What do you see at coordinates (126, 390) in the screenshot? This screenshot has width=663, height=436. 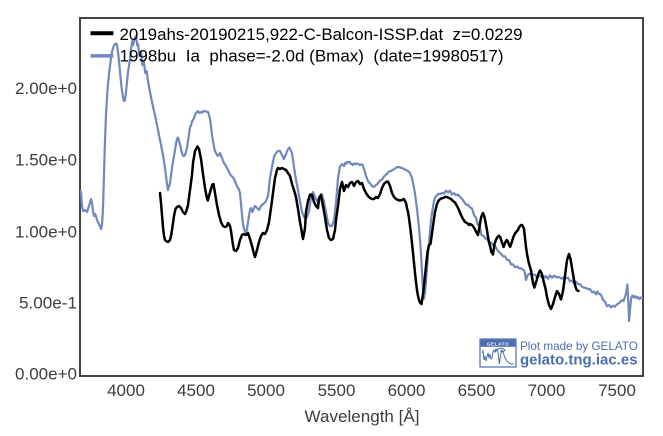 I see `svg-text: 4000` at bounding box center [126, 390].